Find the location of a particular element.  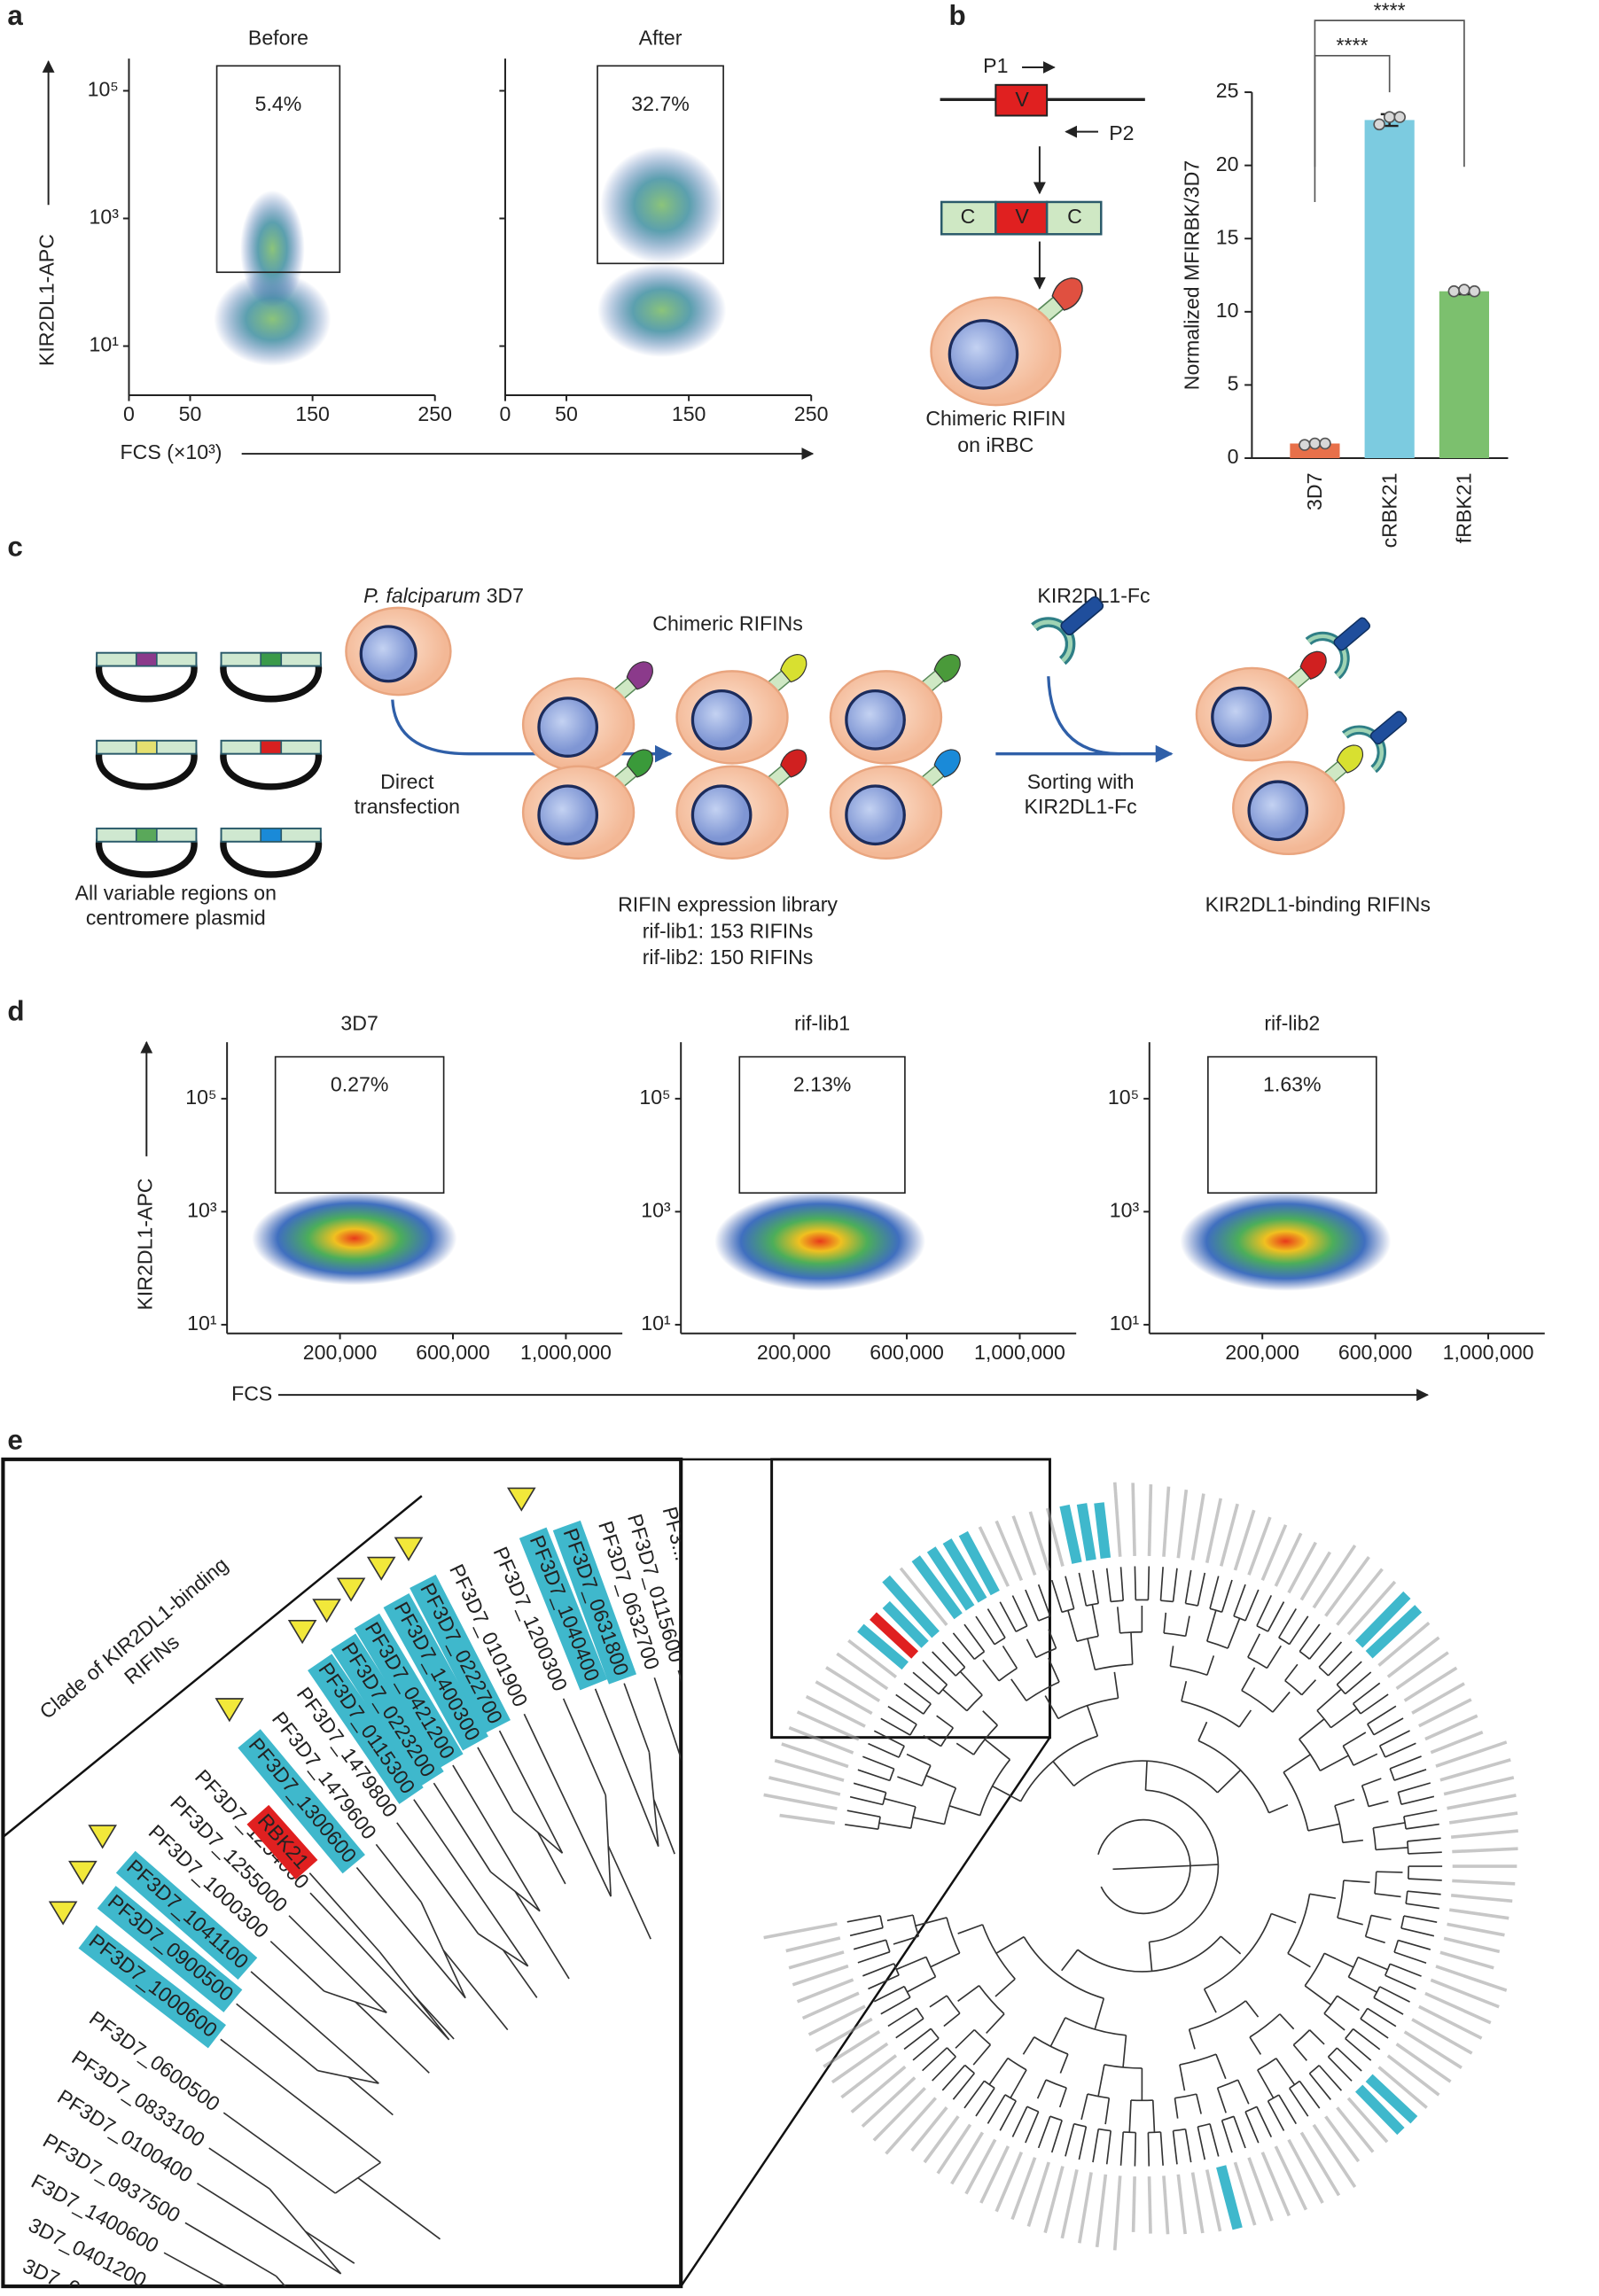

flow-plot: 0 50 150 250 After 32.7% is located at coordinates (664, 226).